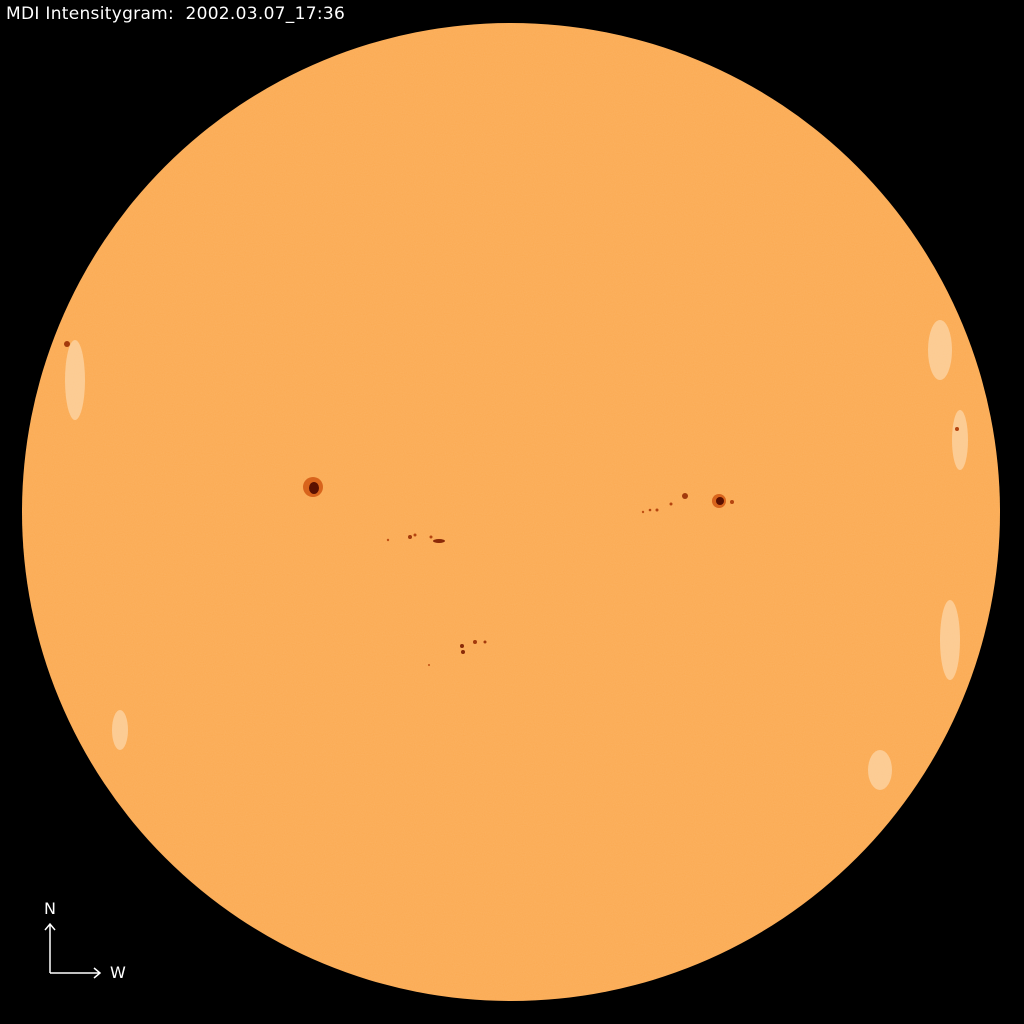 The height and width of the screenshot is (1024, 1024). I want to click on sunspot-large-east, so click(313, 487).